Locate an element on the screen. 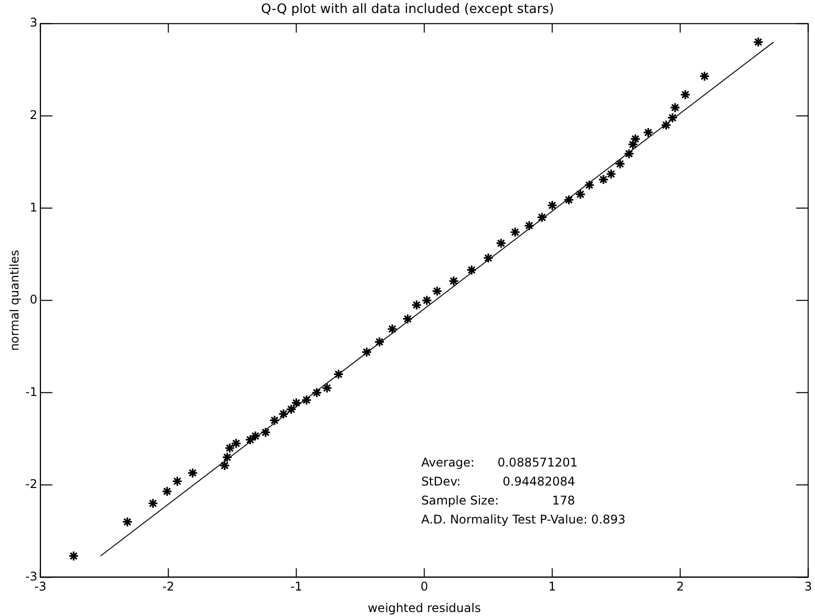  x-tick-label: 1 is located at coordinates (552, 587).